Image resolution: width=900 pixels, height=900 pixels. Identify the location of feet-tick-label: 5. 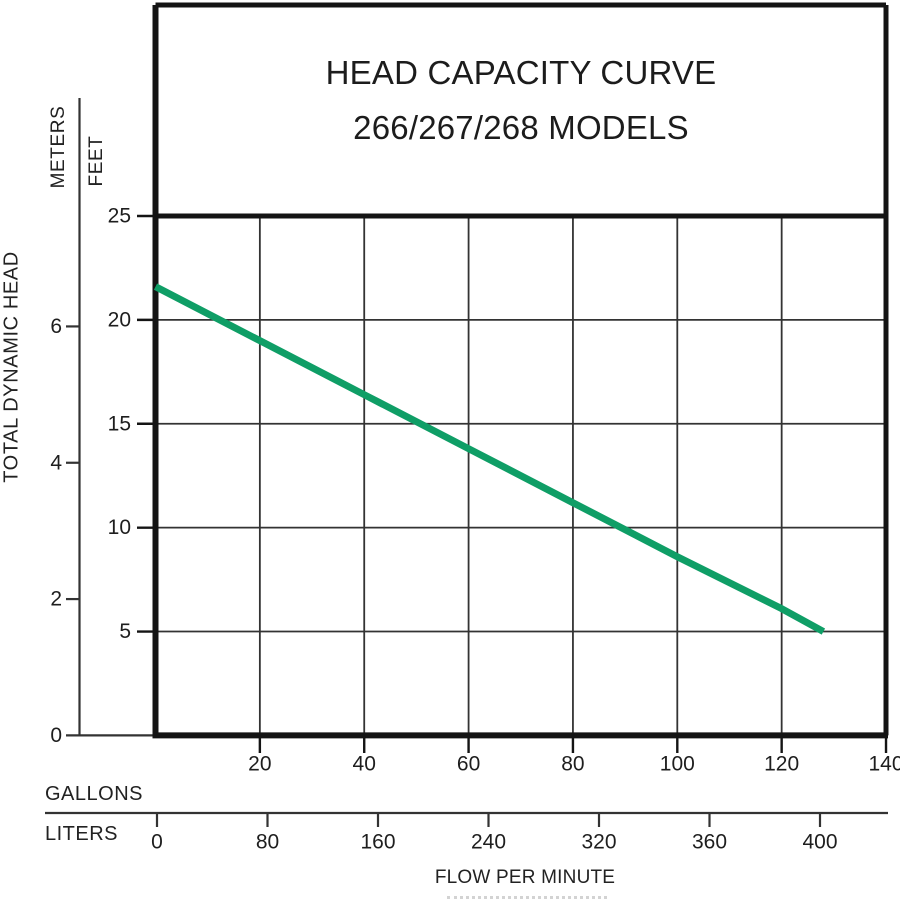
(125, 631).